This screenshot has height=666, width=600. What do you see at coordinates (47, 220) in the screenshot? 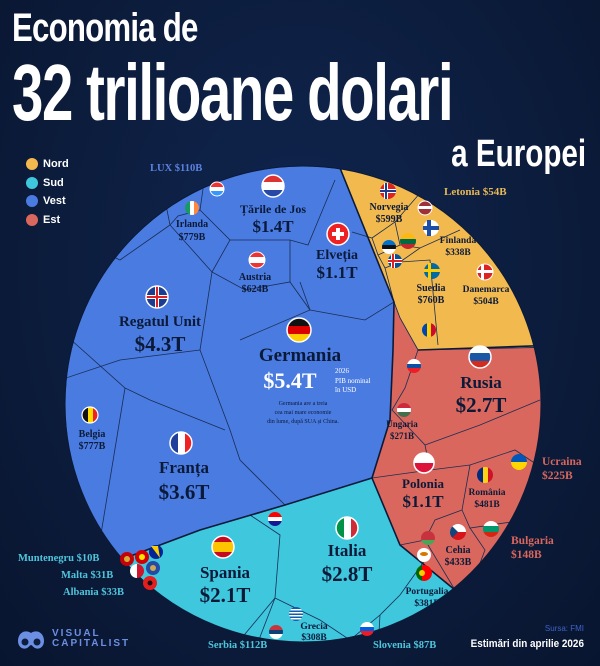
I see `legend-item-est: Est` at bounding box center [47, 220].